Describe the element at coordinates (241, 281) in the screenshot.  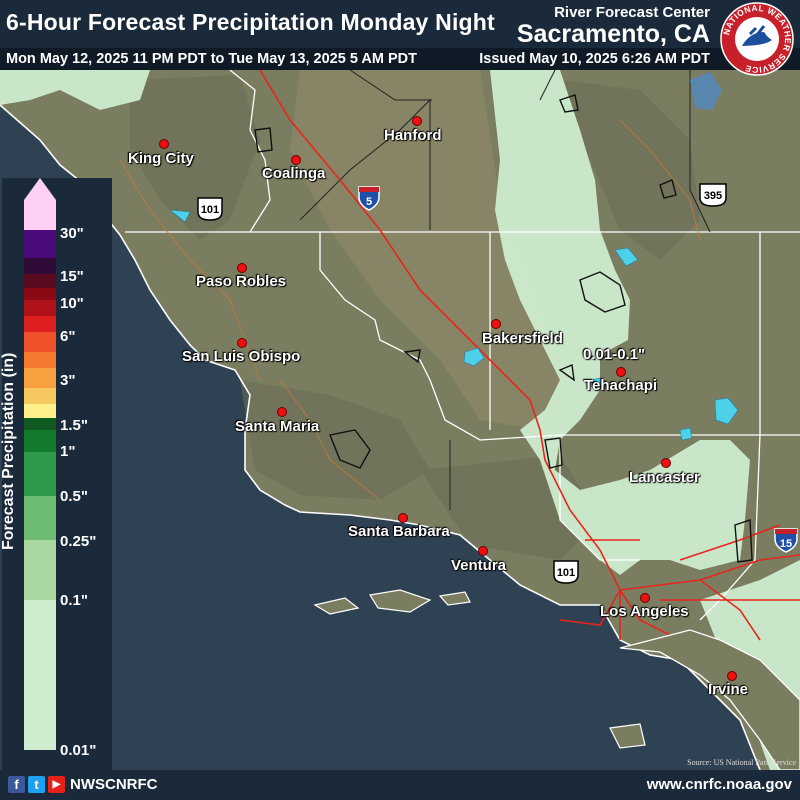
I see `city-label: Paso Robles` at that location.